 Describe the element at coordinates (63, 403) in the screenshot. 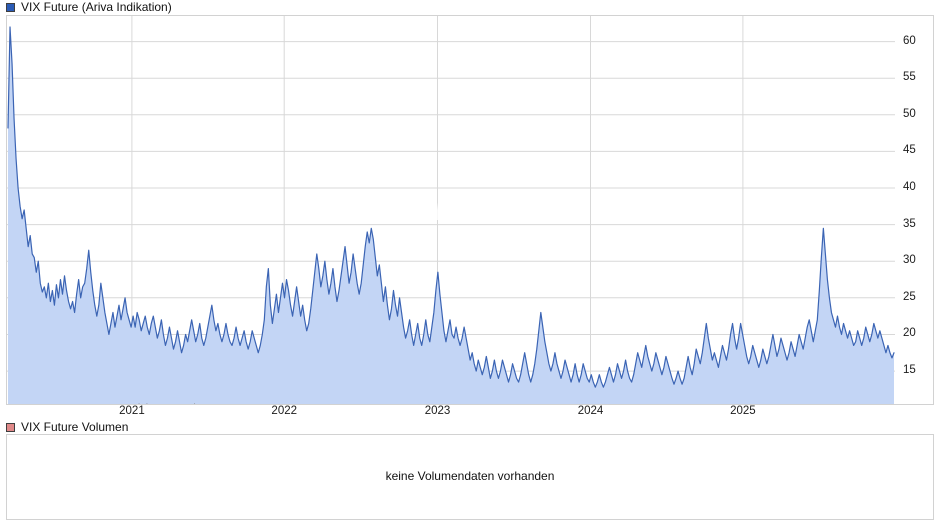

I see `date-range-label: 12.03.20 - 03.01.26` at that location.